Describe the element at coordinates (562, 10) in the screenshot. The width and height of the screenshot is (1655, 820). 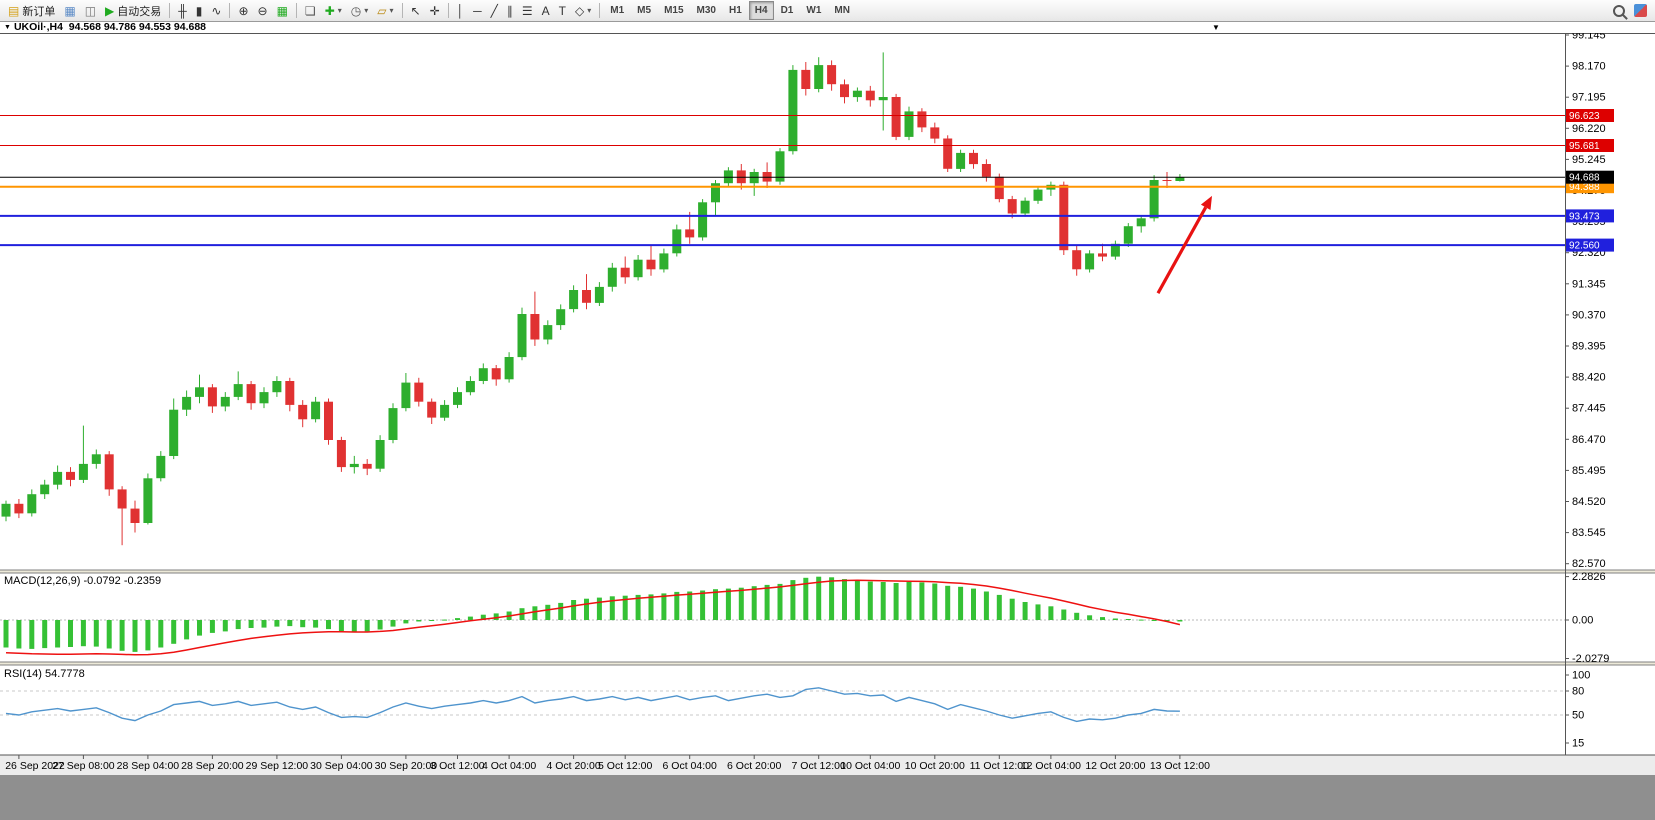
I see `text-label-button: T` at that location.